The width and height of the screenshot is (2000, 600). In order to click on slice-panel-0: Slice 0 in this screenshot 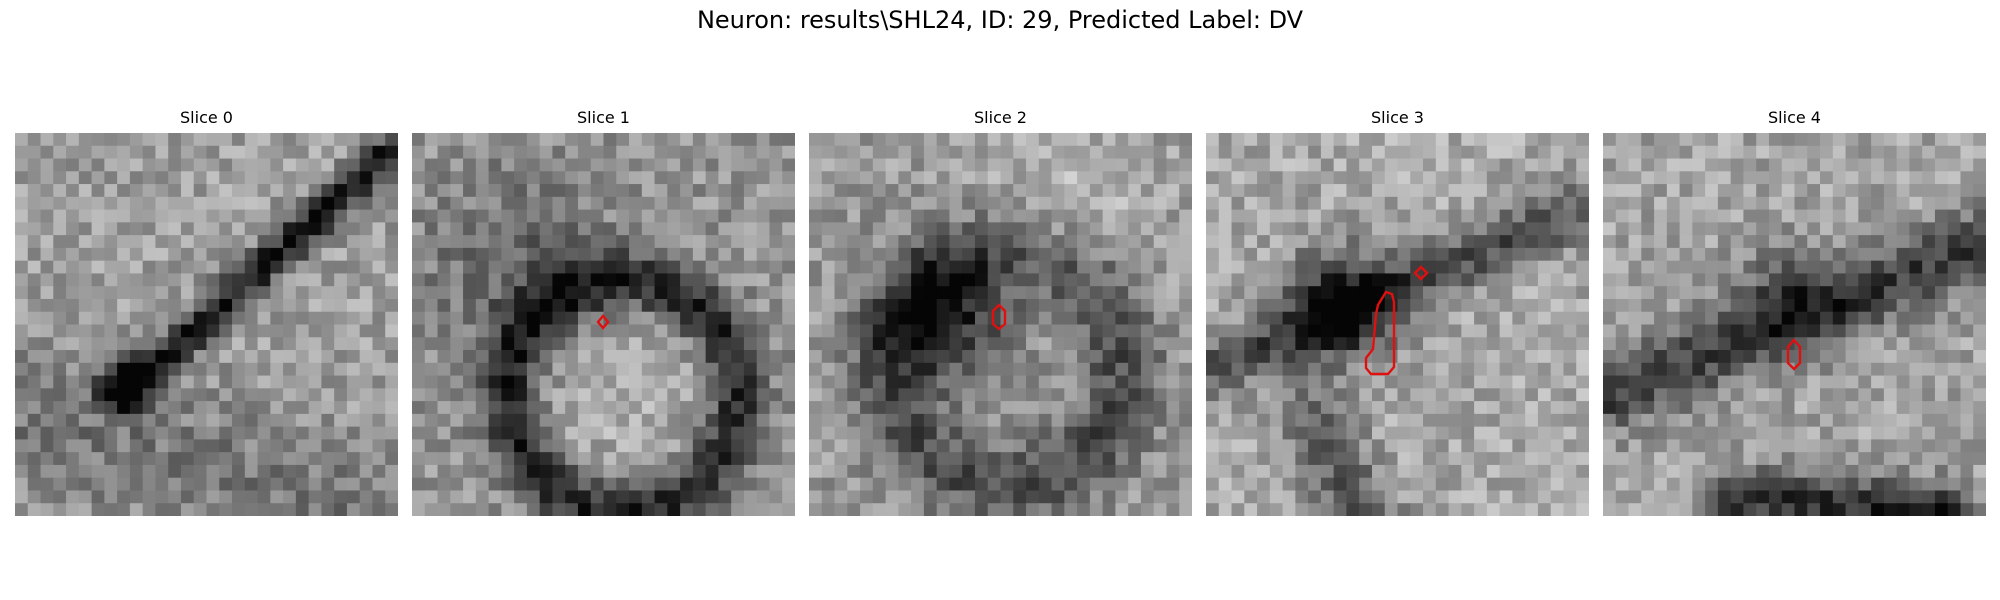, I will do `click(206, 313)`.